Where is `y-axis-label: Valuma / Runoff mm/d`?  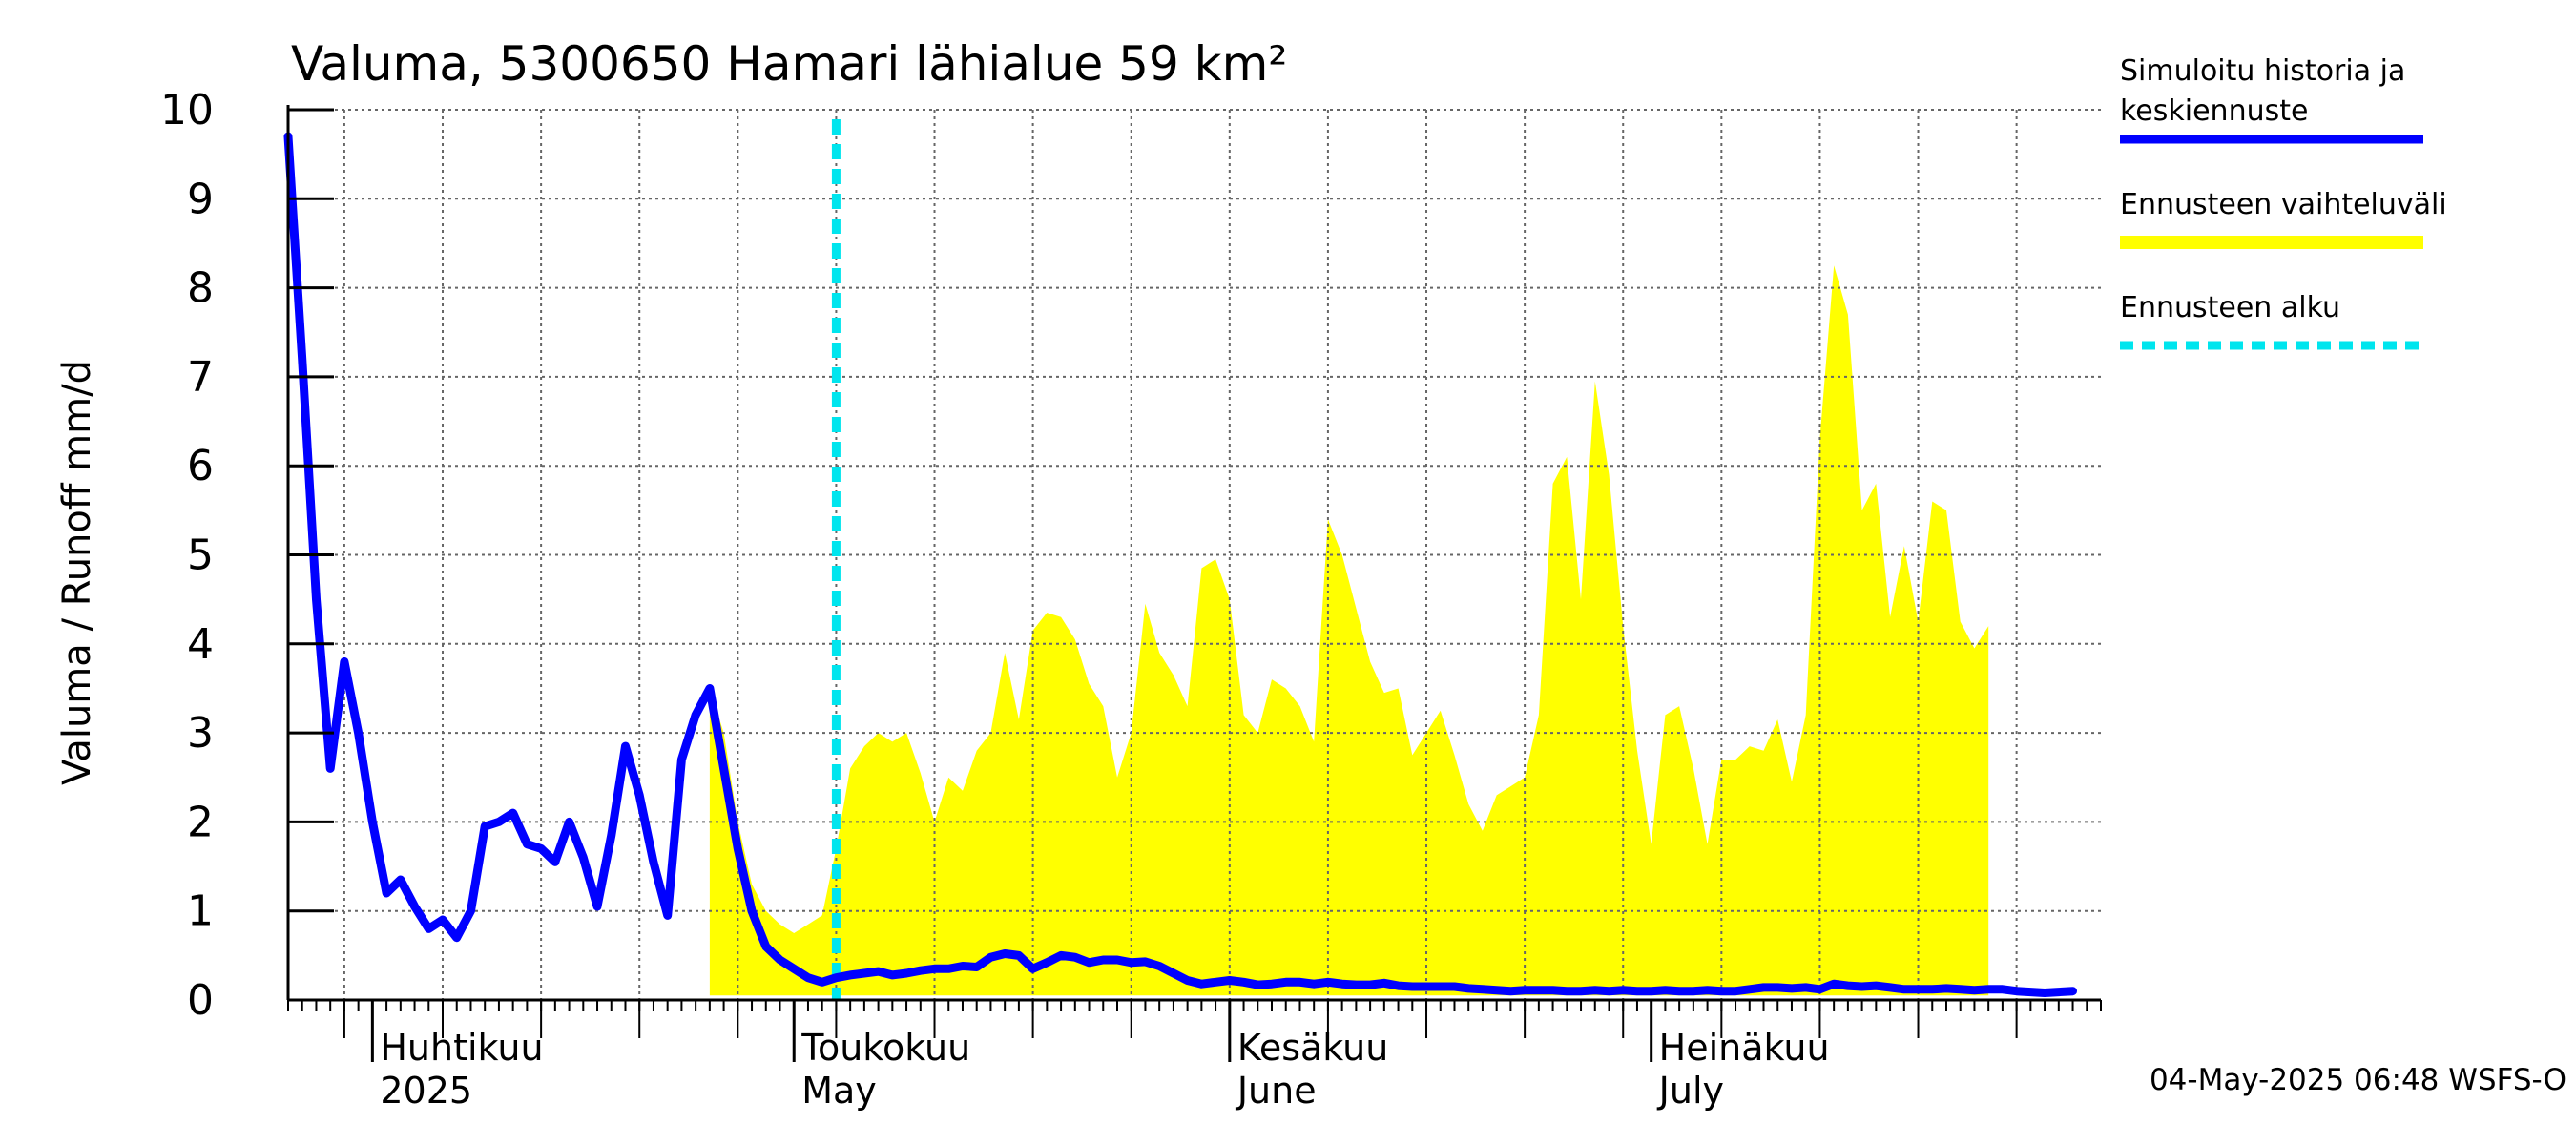 y-axis-label: Valuma / Runoff mm/d is located at coordinates (77, 572).